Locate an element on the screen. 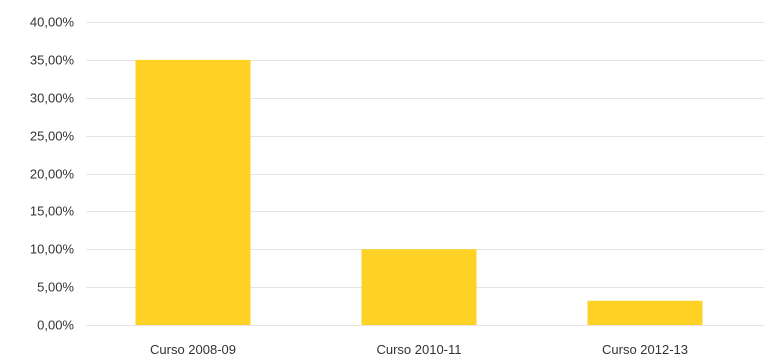  y-tick-label: 15,00% is located at coordinates (52, 211).